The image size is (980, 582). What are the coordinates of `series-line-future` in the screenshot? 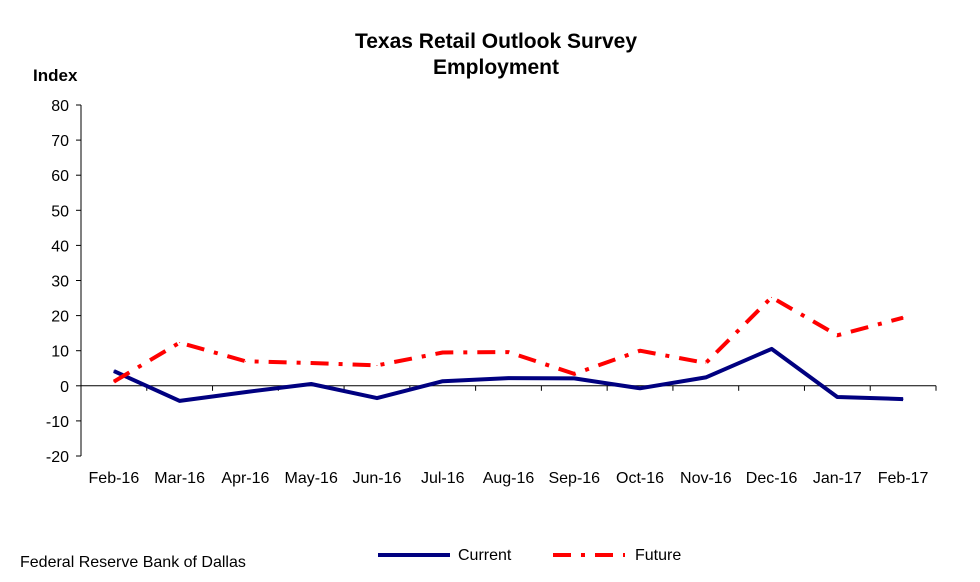 It's located at (508, 339).